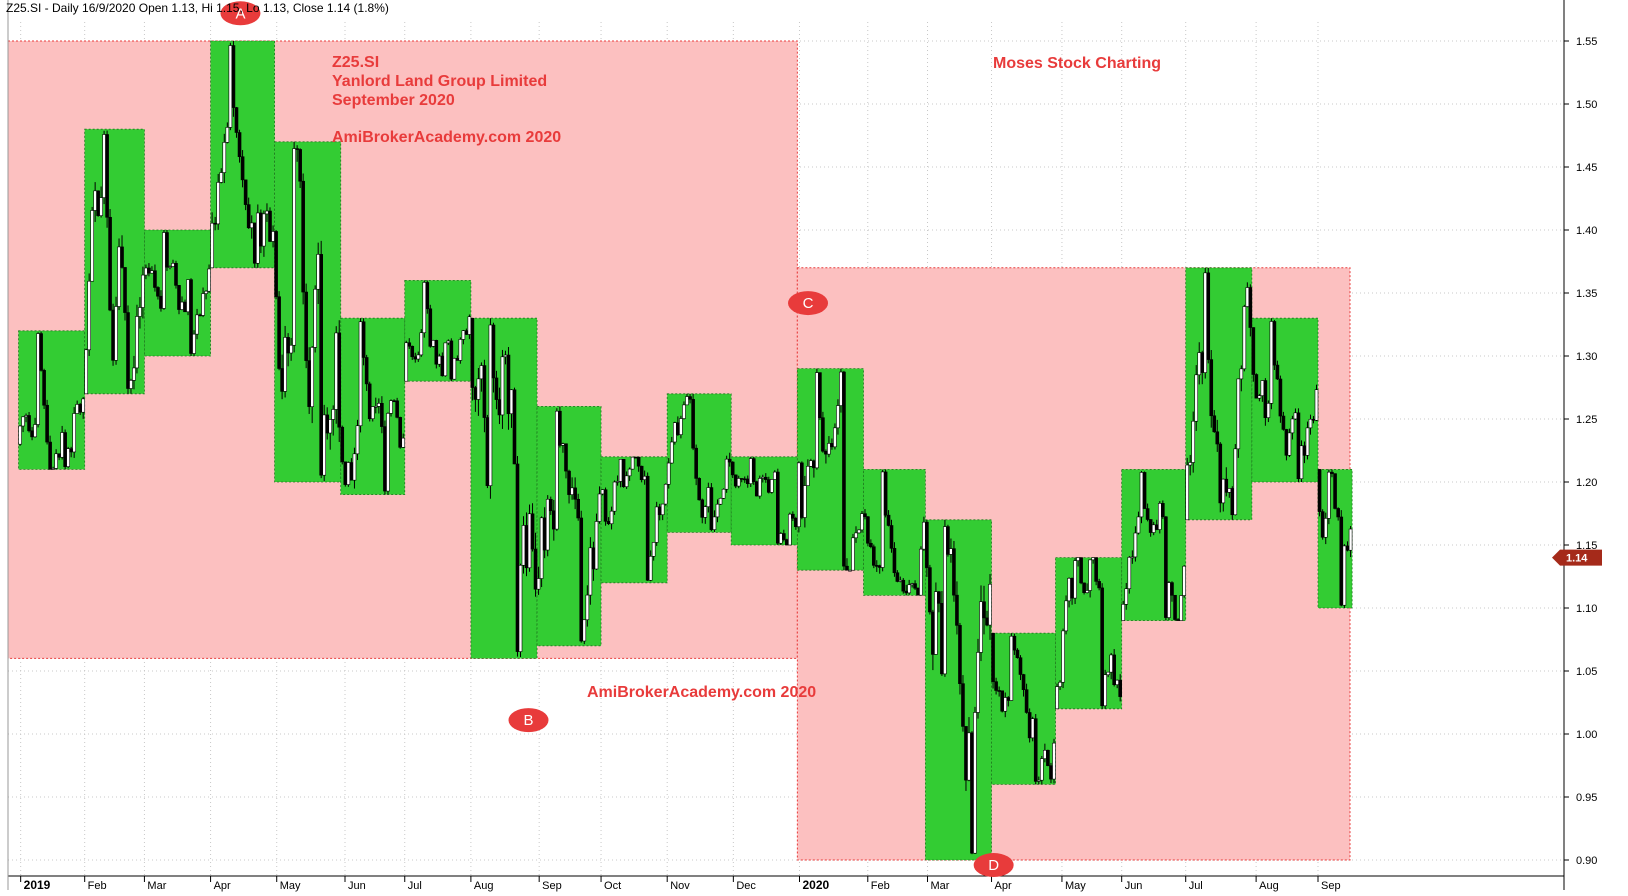  What do you see at coordinates (808, 303) in the screenshot?
I see `marker-c-badge` at bounding box center [808, 303].